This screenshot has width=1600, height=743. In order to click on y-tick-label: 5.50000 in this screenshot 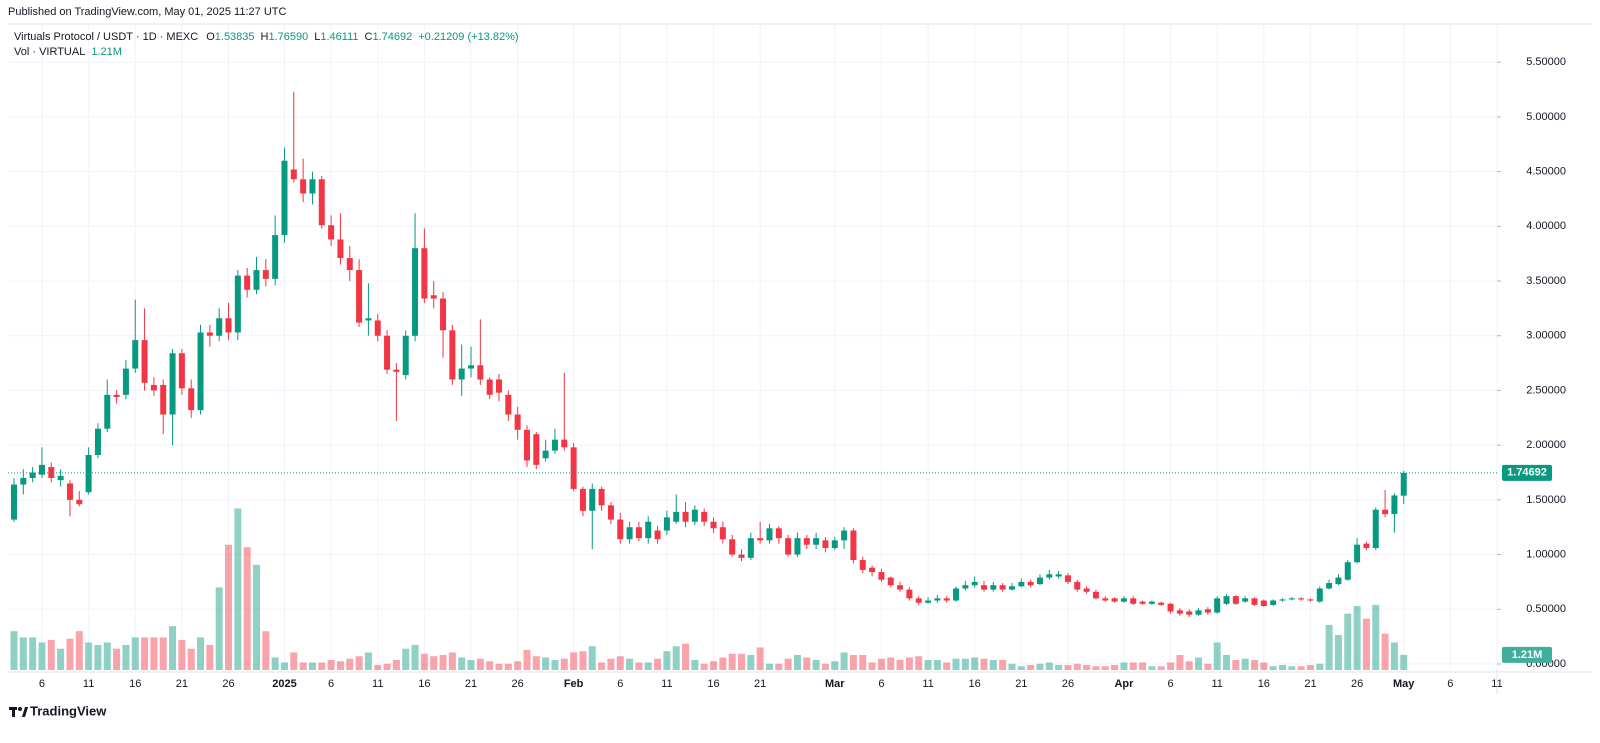, I will do `click(1546, 62)`.